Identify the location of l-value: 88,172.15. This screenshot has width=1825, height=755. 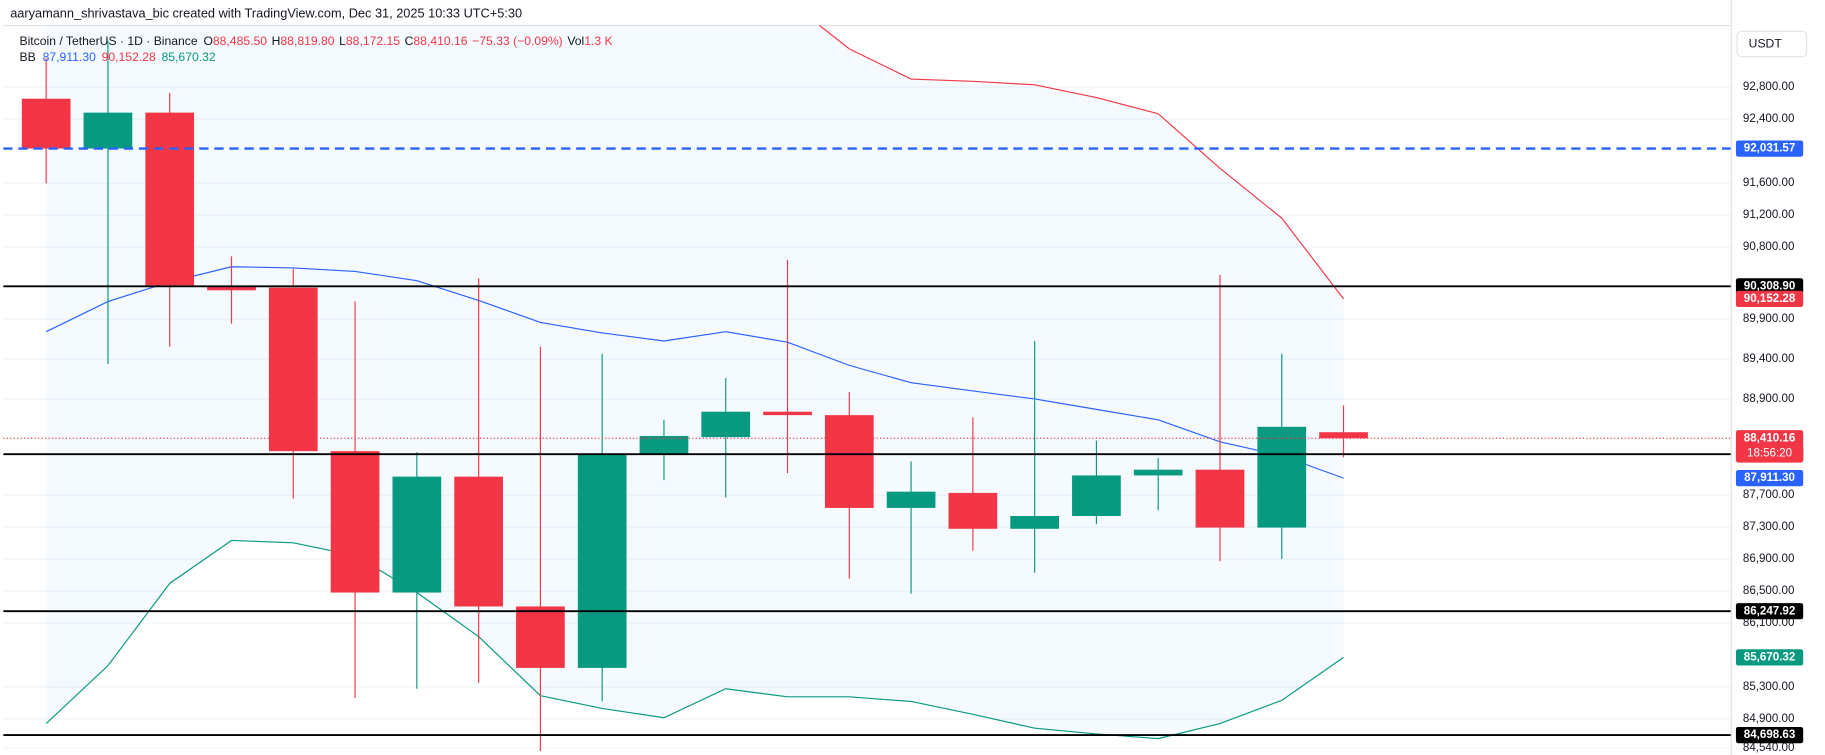
(373, 41).